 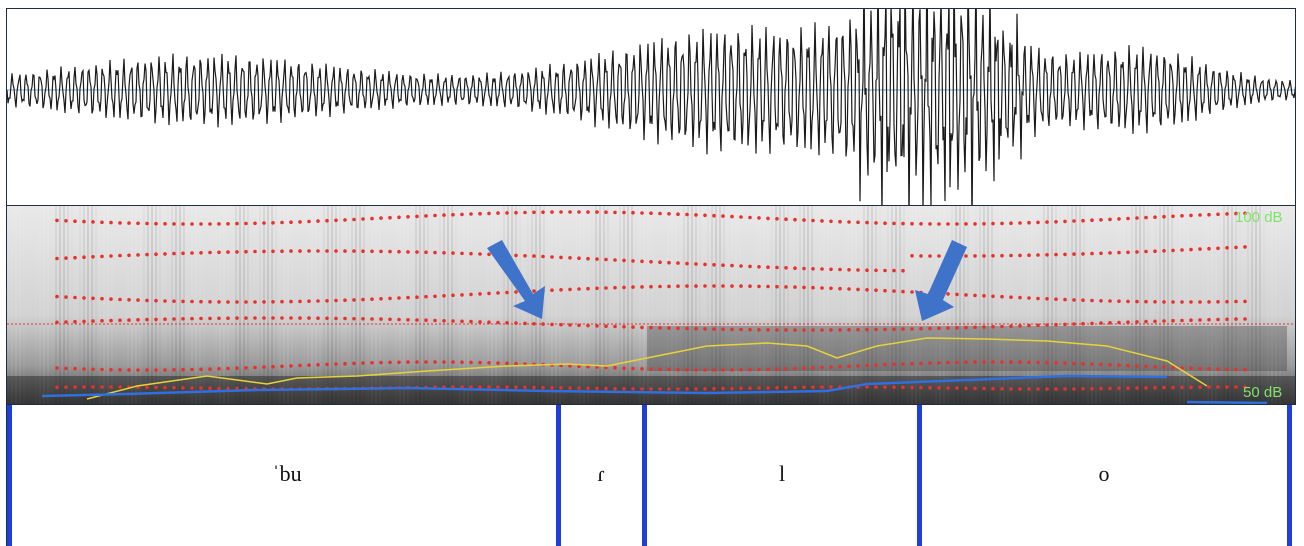 What do you see at coordinates (654, 389) in the screenshot?
I see `pitch-contour` at bounding box center [654, 389].